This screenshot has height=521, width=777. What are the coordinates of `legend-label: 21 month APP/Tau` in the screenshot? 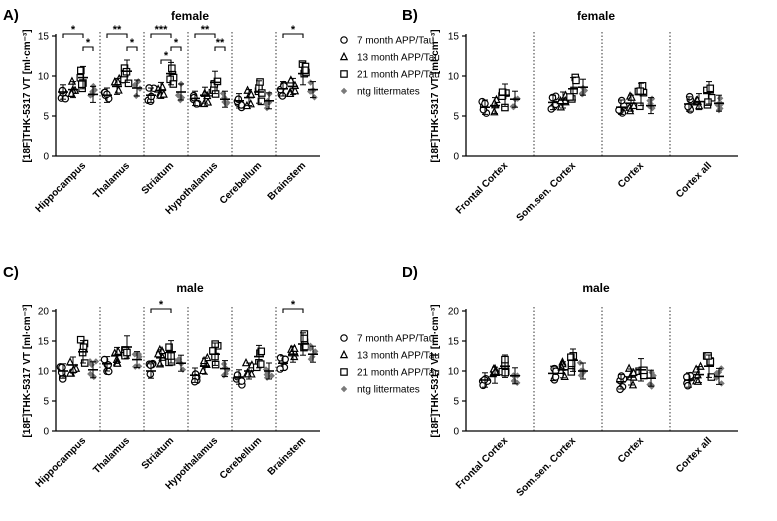 It's located at (398, 75).